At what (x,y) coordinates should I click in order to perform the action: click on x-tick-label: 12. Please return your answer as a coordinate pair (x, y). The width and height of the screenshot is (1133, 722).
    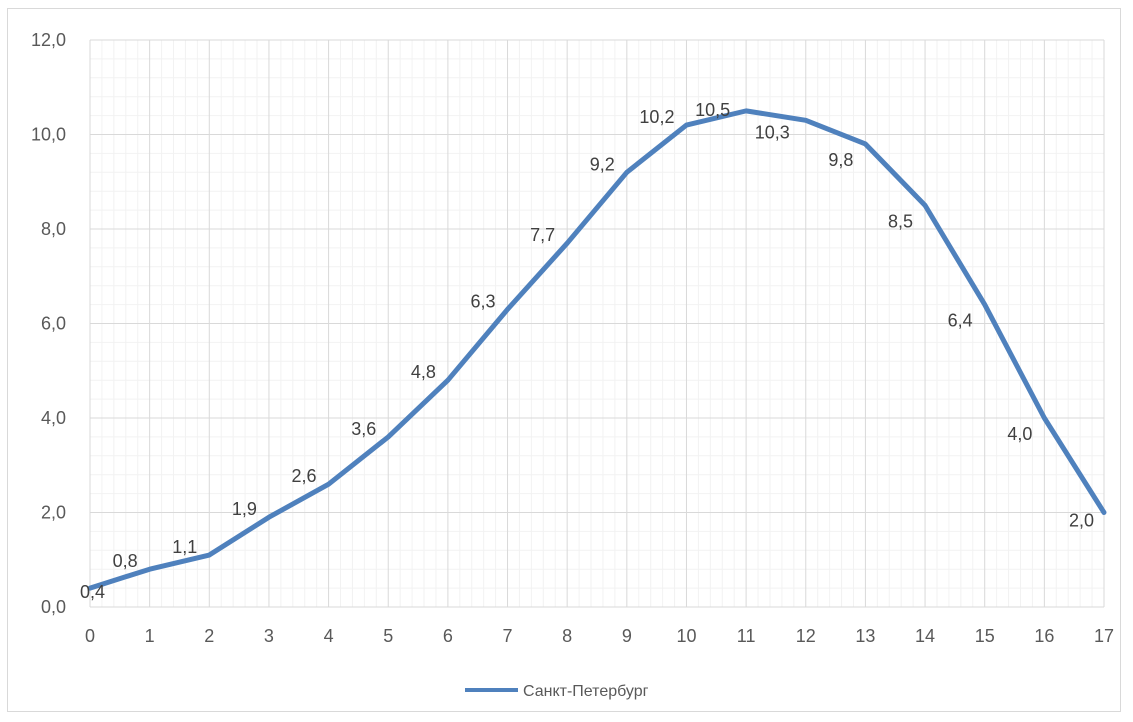
    Looking at the image, I should click on (806, 636).